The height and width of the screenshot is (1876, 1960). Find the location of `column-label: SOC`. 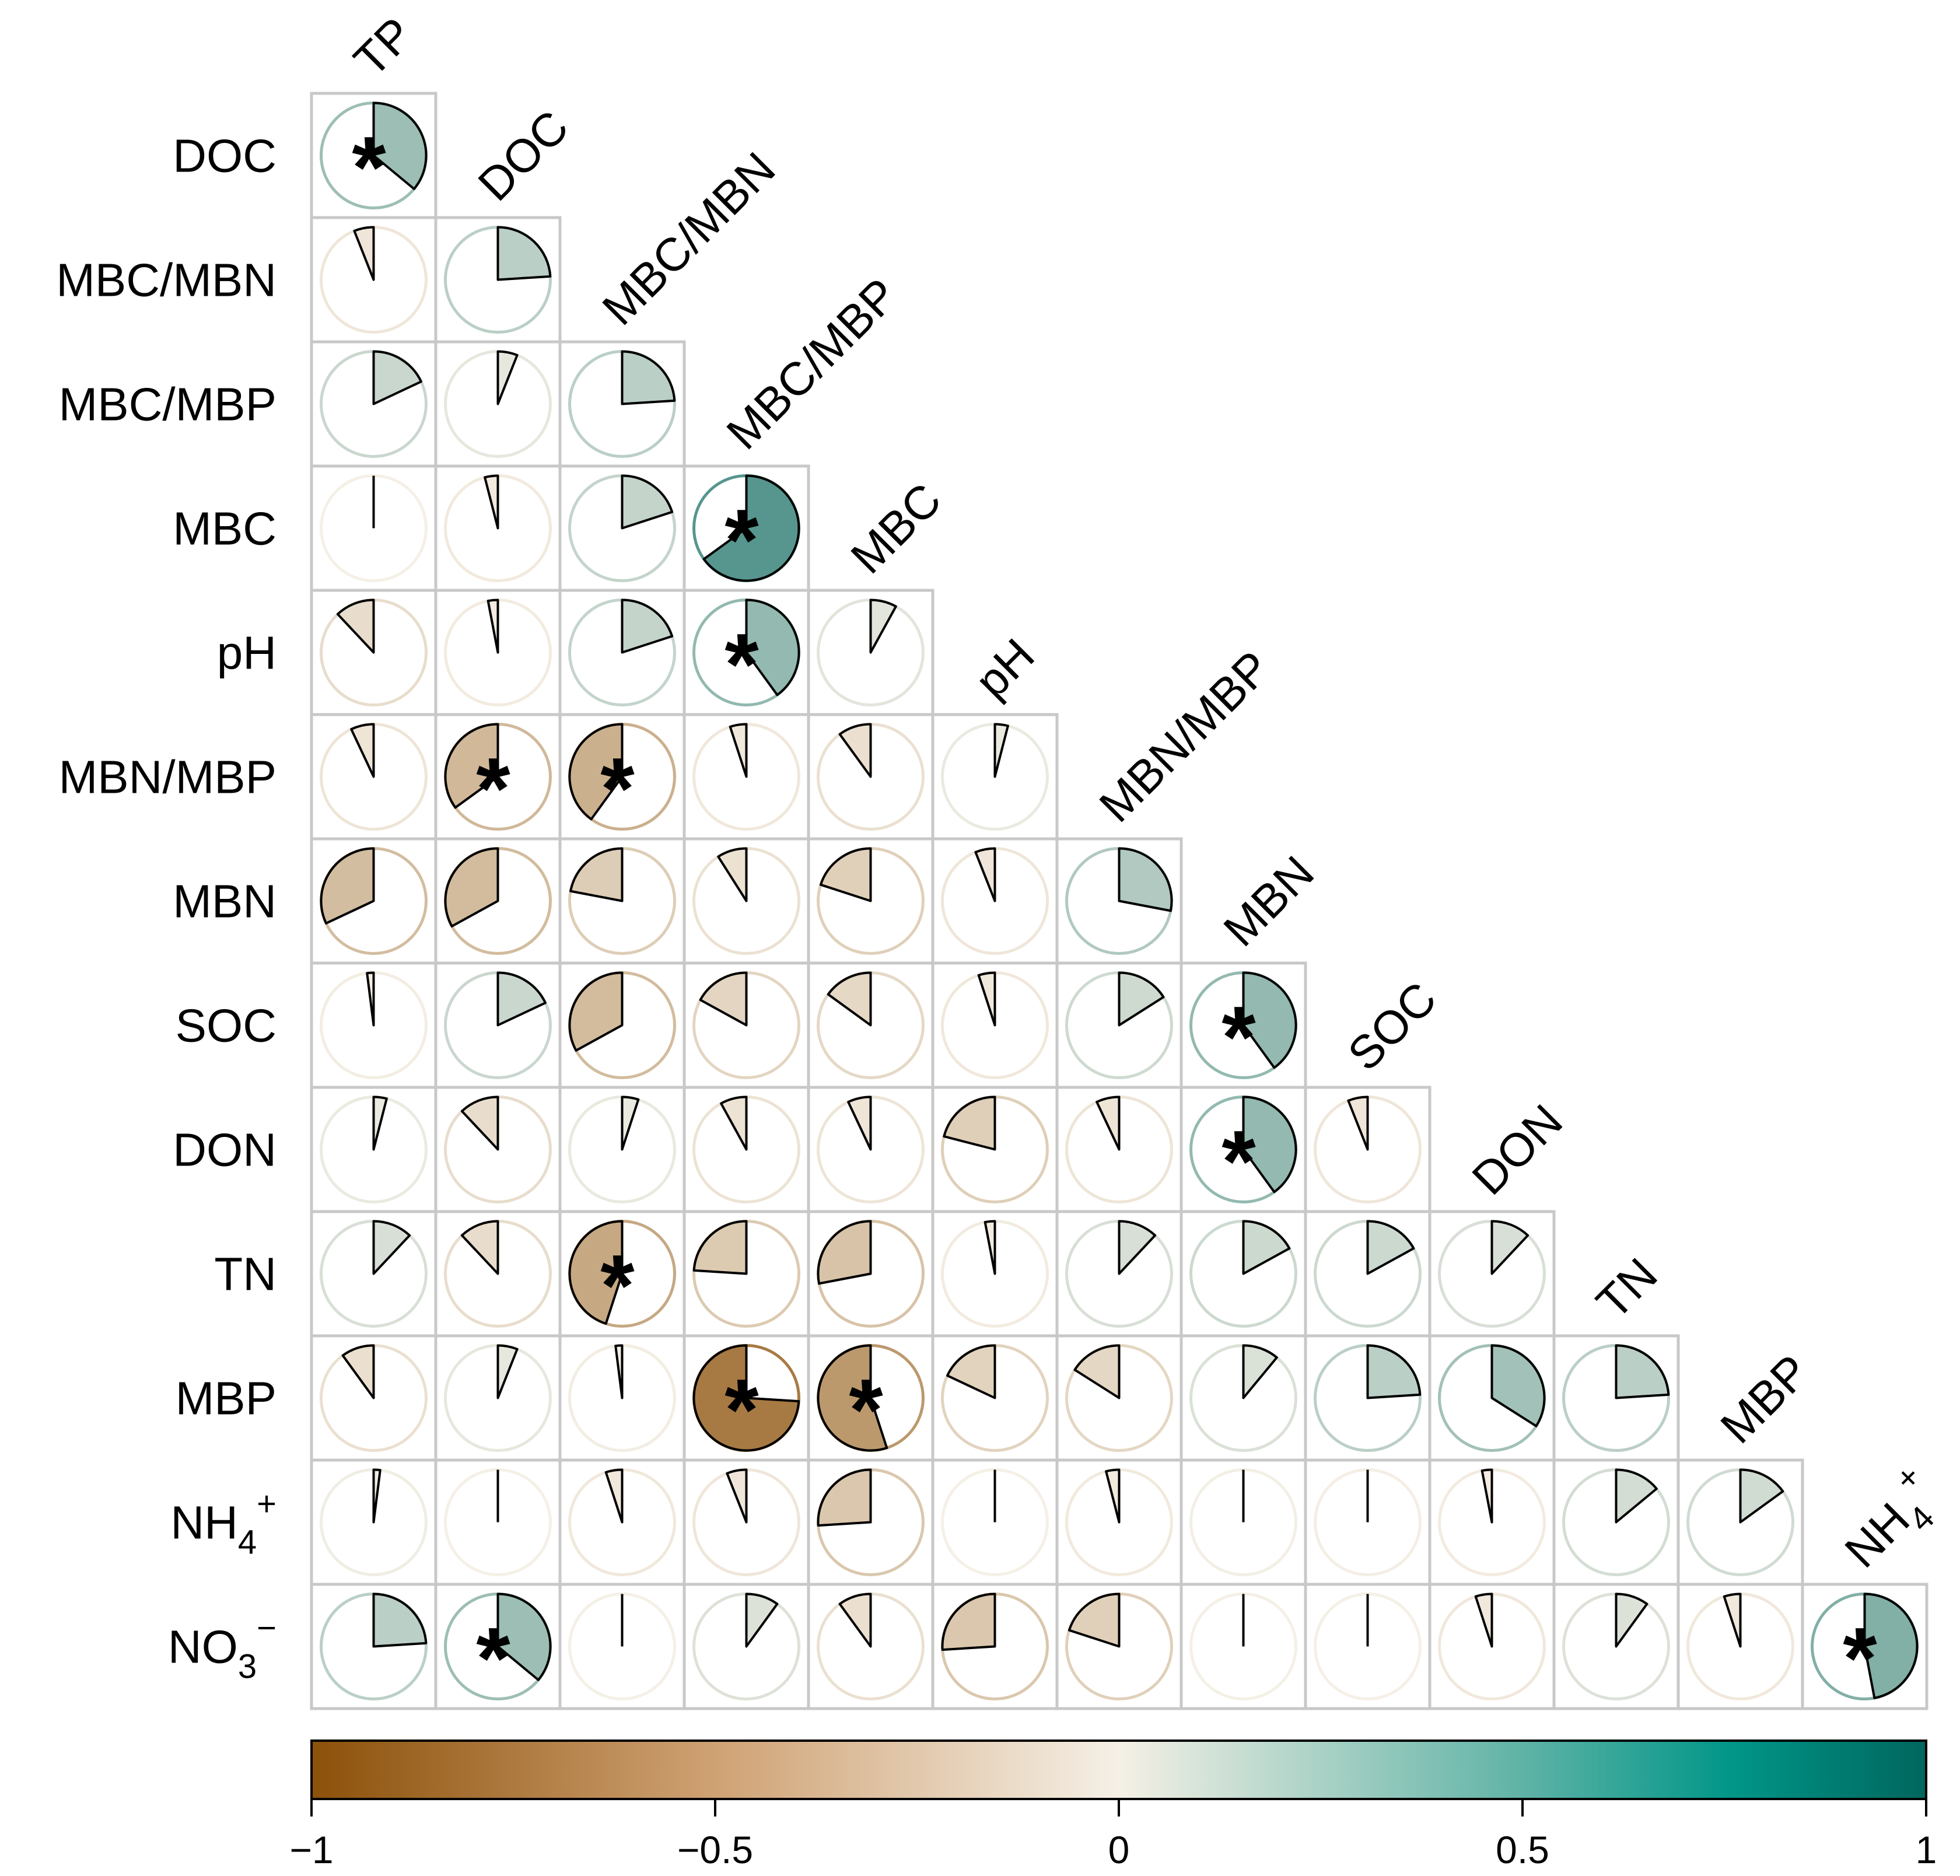

column-label: SOC is located at coordinates (1392, 1026).